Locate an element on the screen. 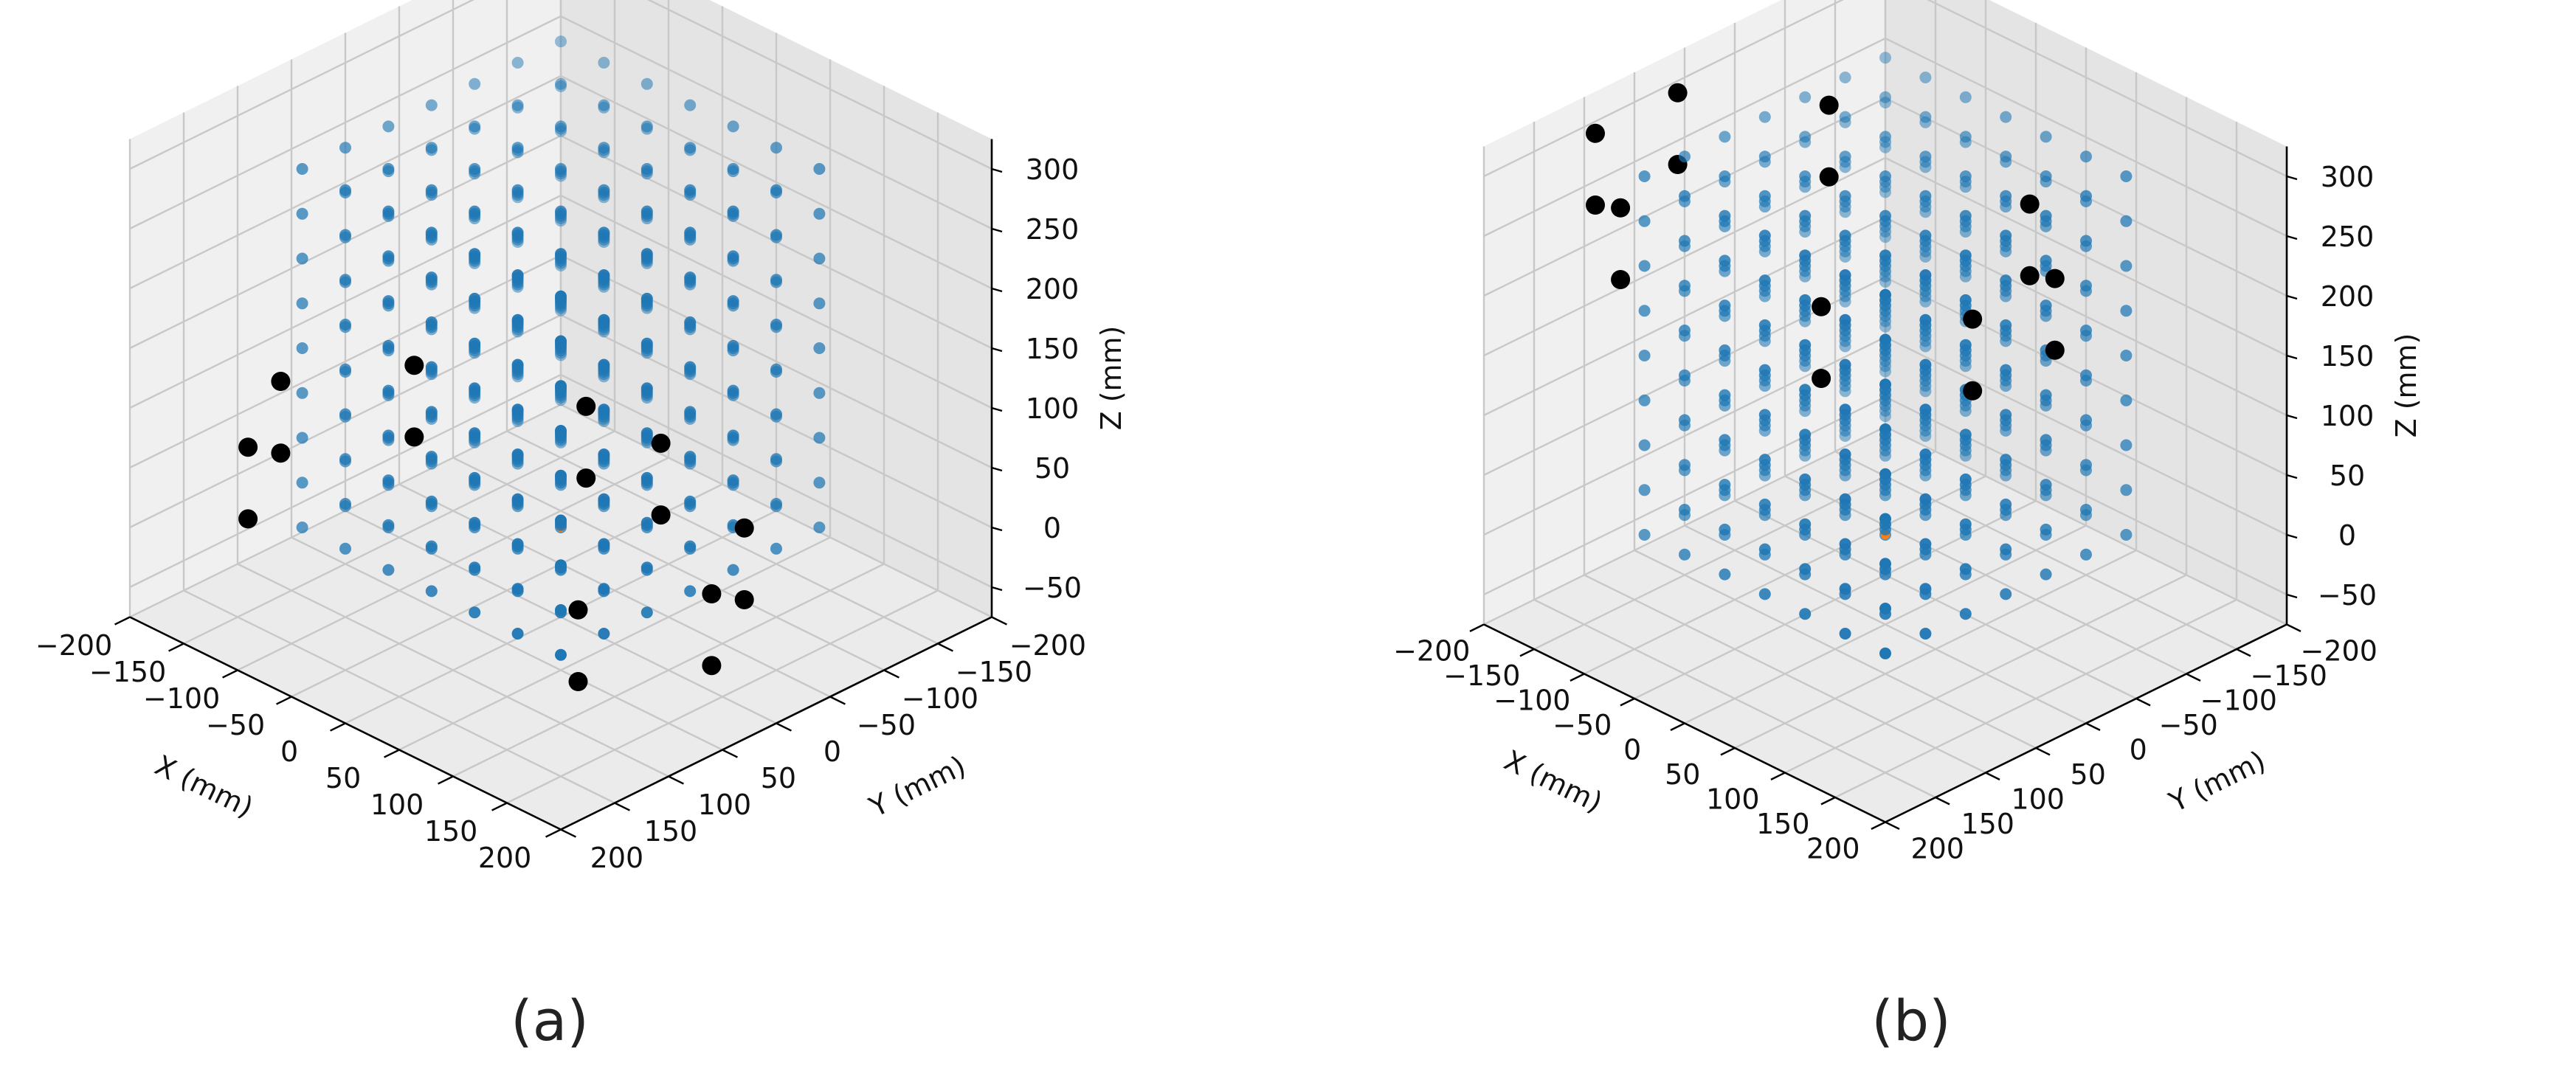 The width and height of the screenshot is (2576, 1091). z-axis-title: Z (mm) is located at coordinates (1111, 378).